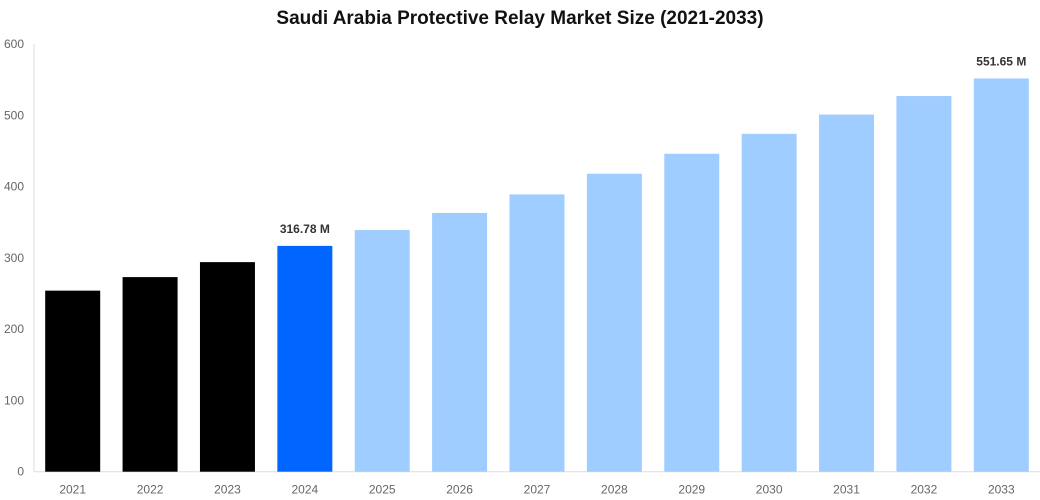 The height and width of the screenshot is (500, 1040). What do you see at coordinates (304, 490) in the screenshot?
I see `x-tick-label: 2024` at bounding box center [304, 490].